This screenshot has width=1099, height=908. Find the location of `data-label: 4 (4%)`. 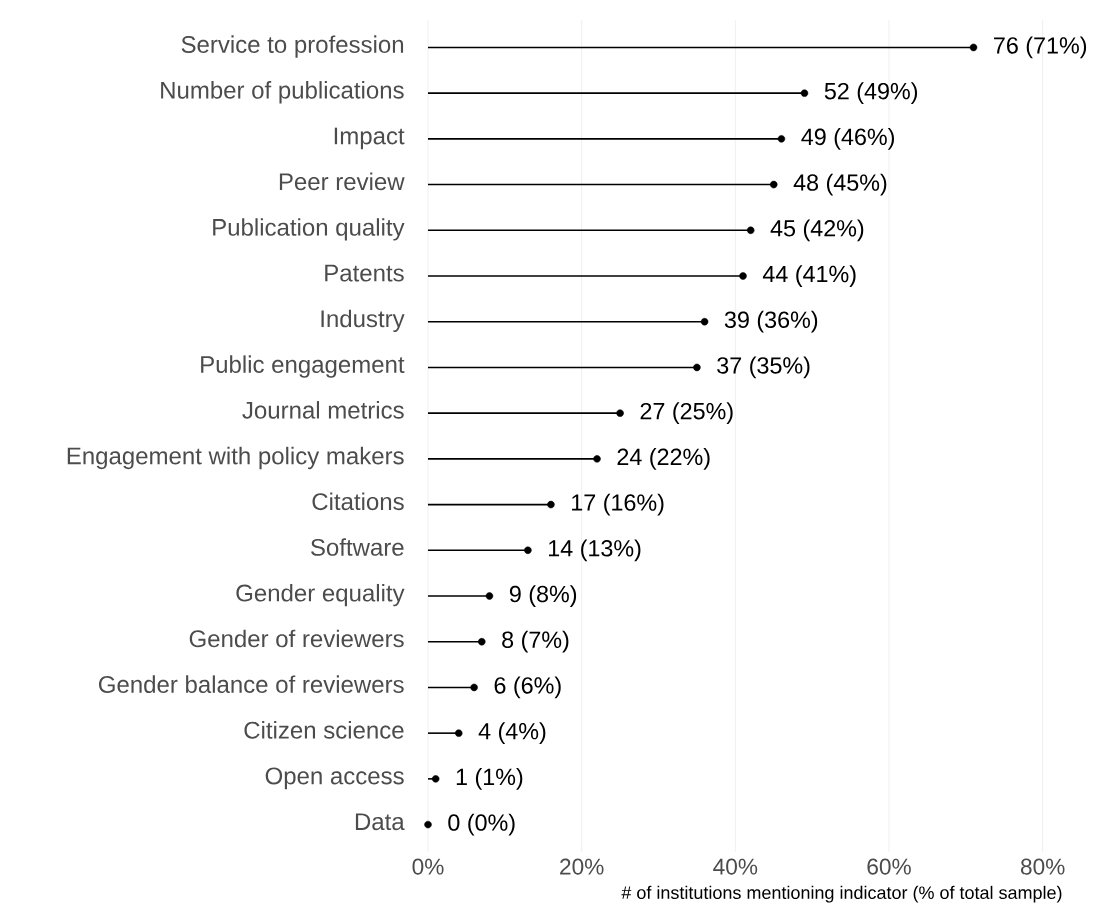

data-label: 4 (4%) is located at coordinates (512, 733).